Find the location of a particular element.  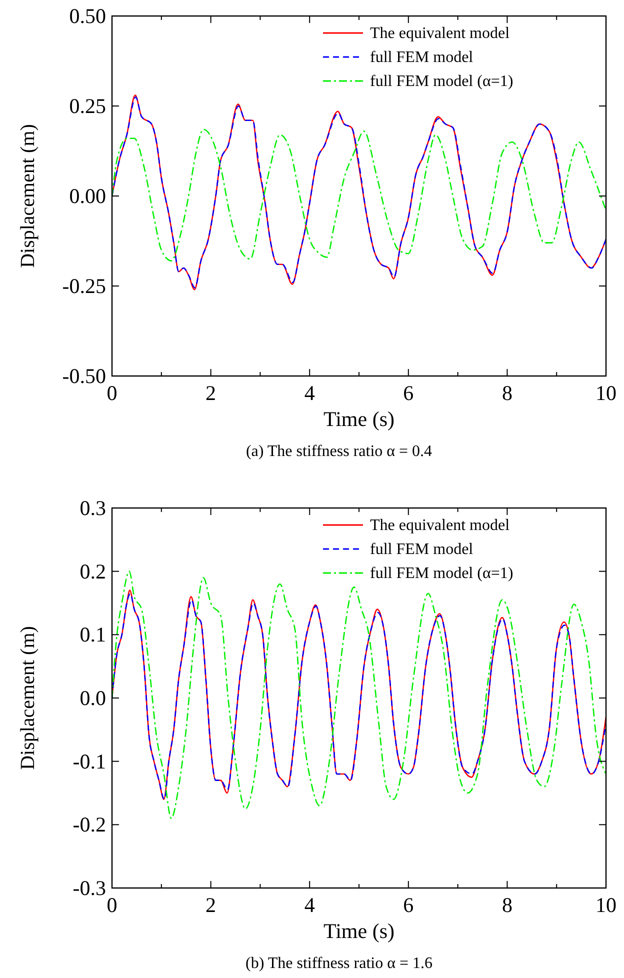

y-tick-label: 0.3 is located at coordinates (93, 508).